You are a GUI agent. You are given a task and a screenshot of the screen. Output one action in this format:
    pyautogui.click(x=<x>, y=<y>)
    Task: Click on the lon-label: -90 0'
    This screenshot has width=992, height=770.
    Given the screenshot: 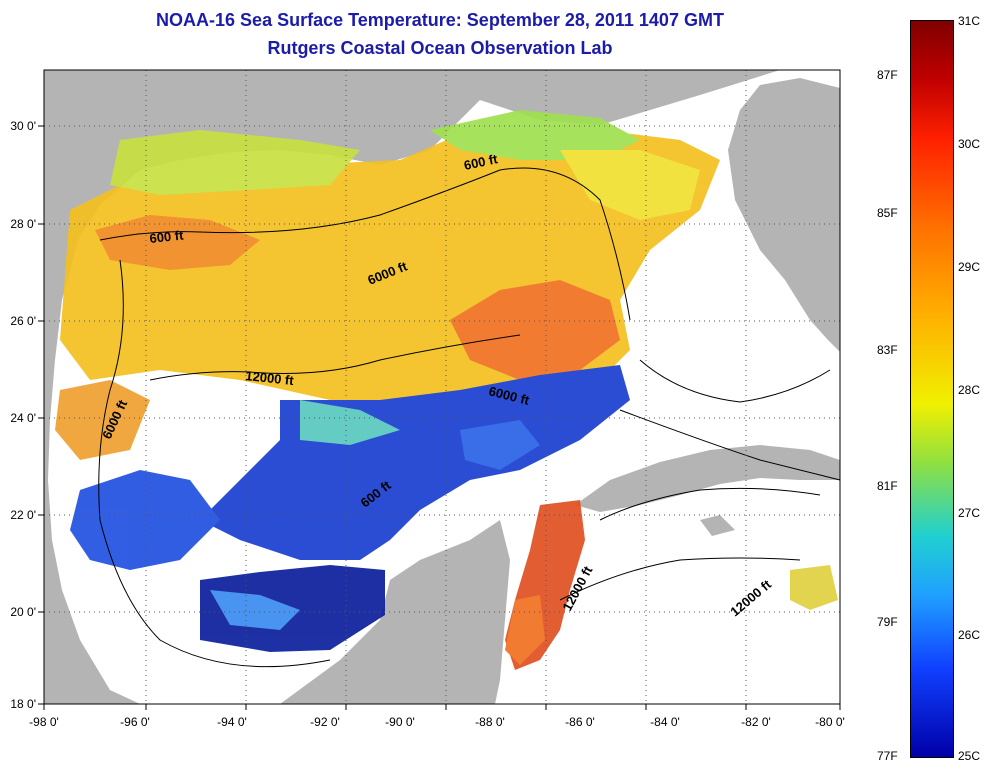 What is the action you would take?
    pyautogui.click(x=400, y=722)
    